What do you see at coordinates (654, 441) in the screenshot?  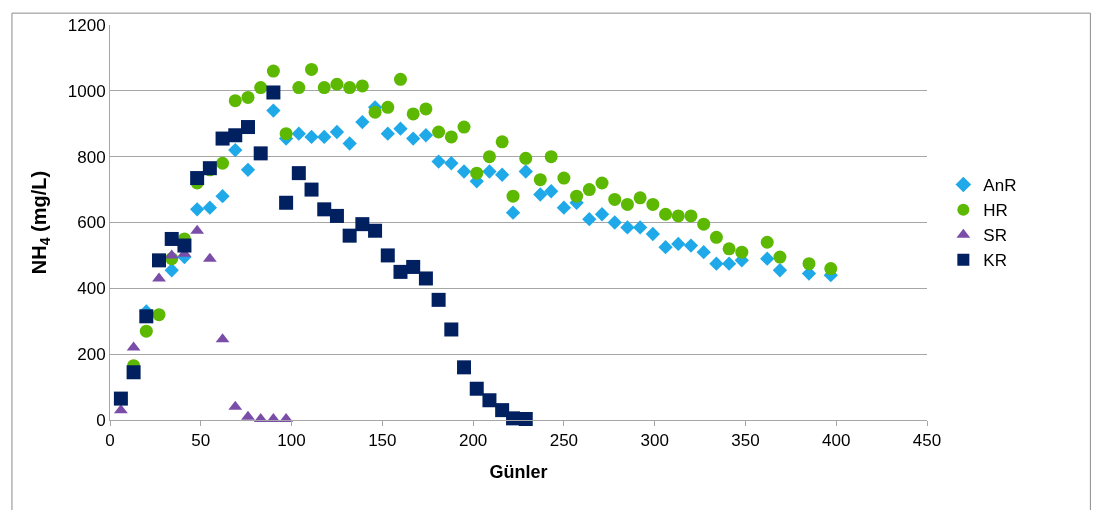 I see `x-tick-label: 300` at bounding box center [654, 441].